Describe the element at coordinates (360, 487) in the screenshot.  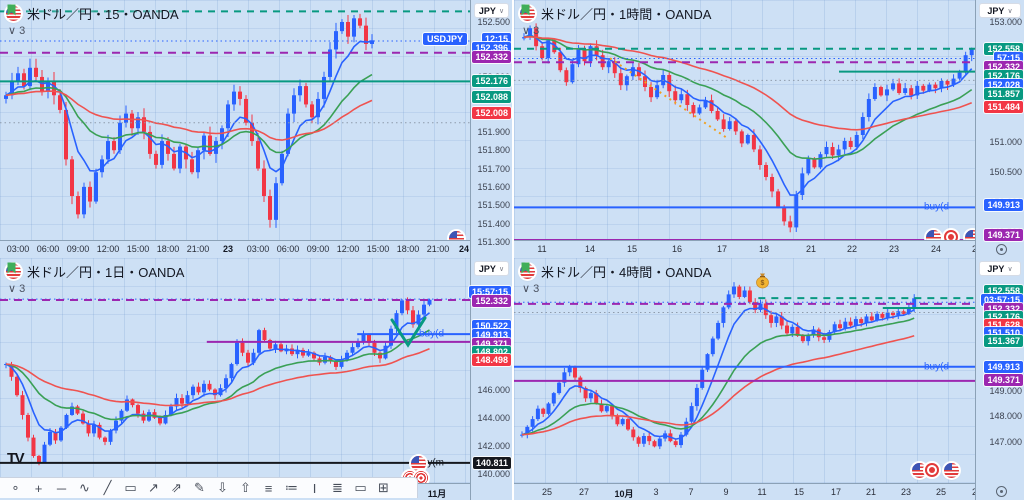
I see `callout-tool: ▭` at that location.